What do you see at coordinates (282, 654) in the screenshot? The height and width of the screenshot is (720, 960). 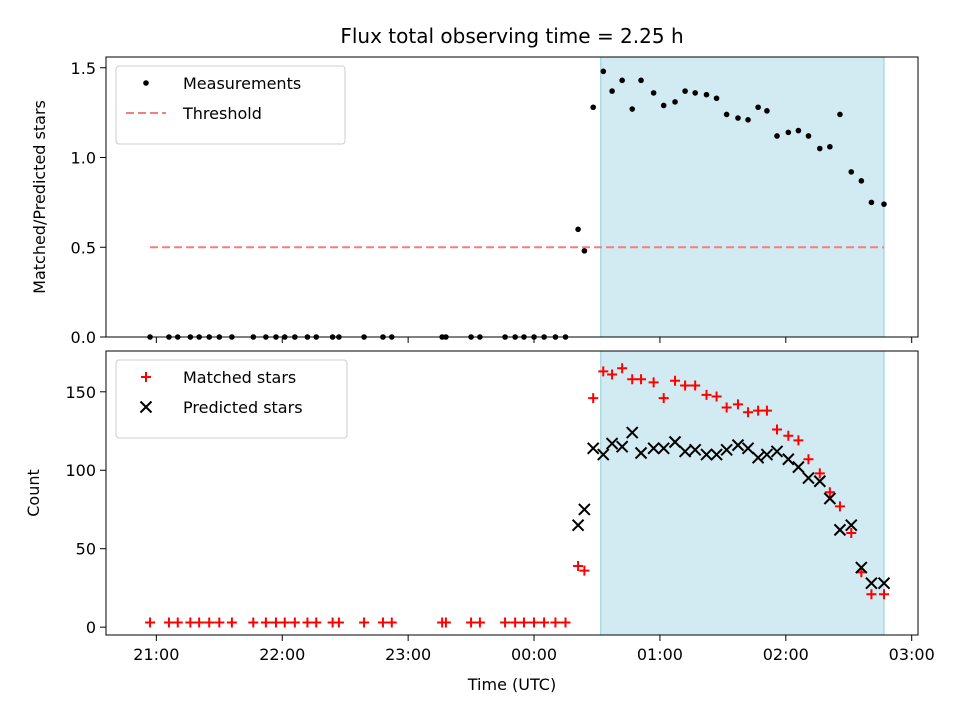 I see `x-tick-label: 22:00` at bounding box center [282, 654].